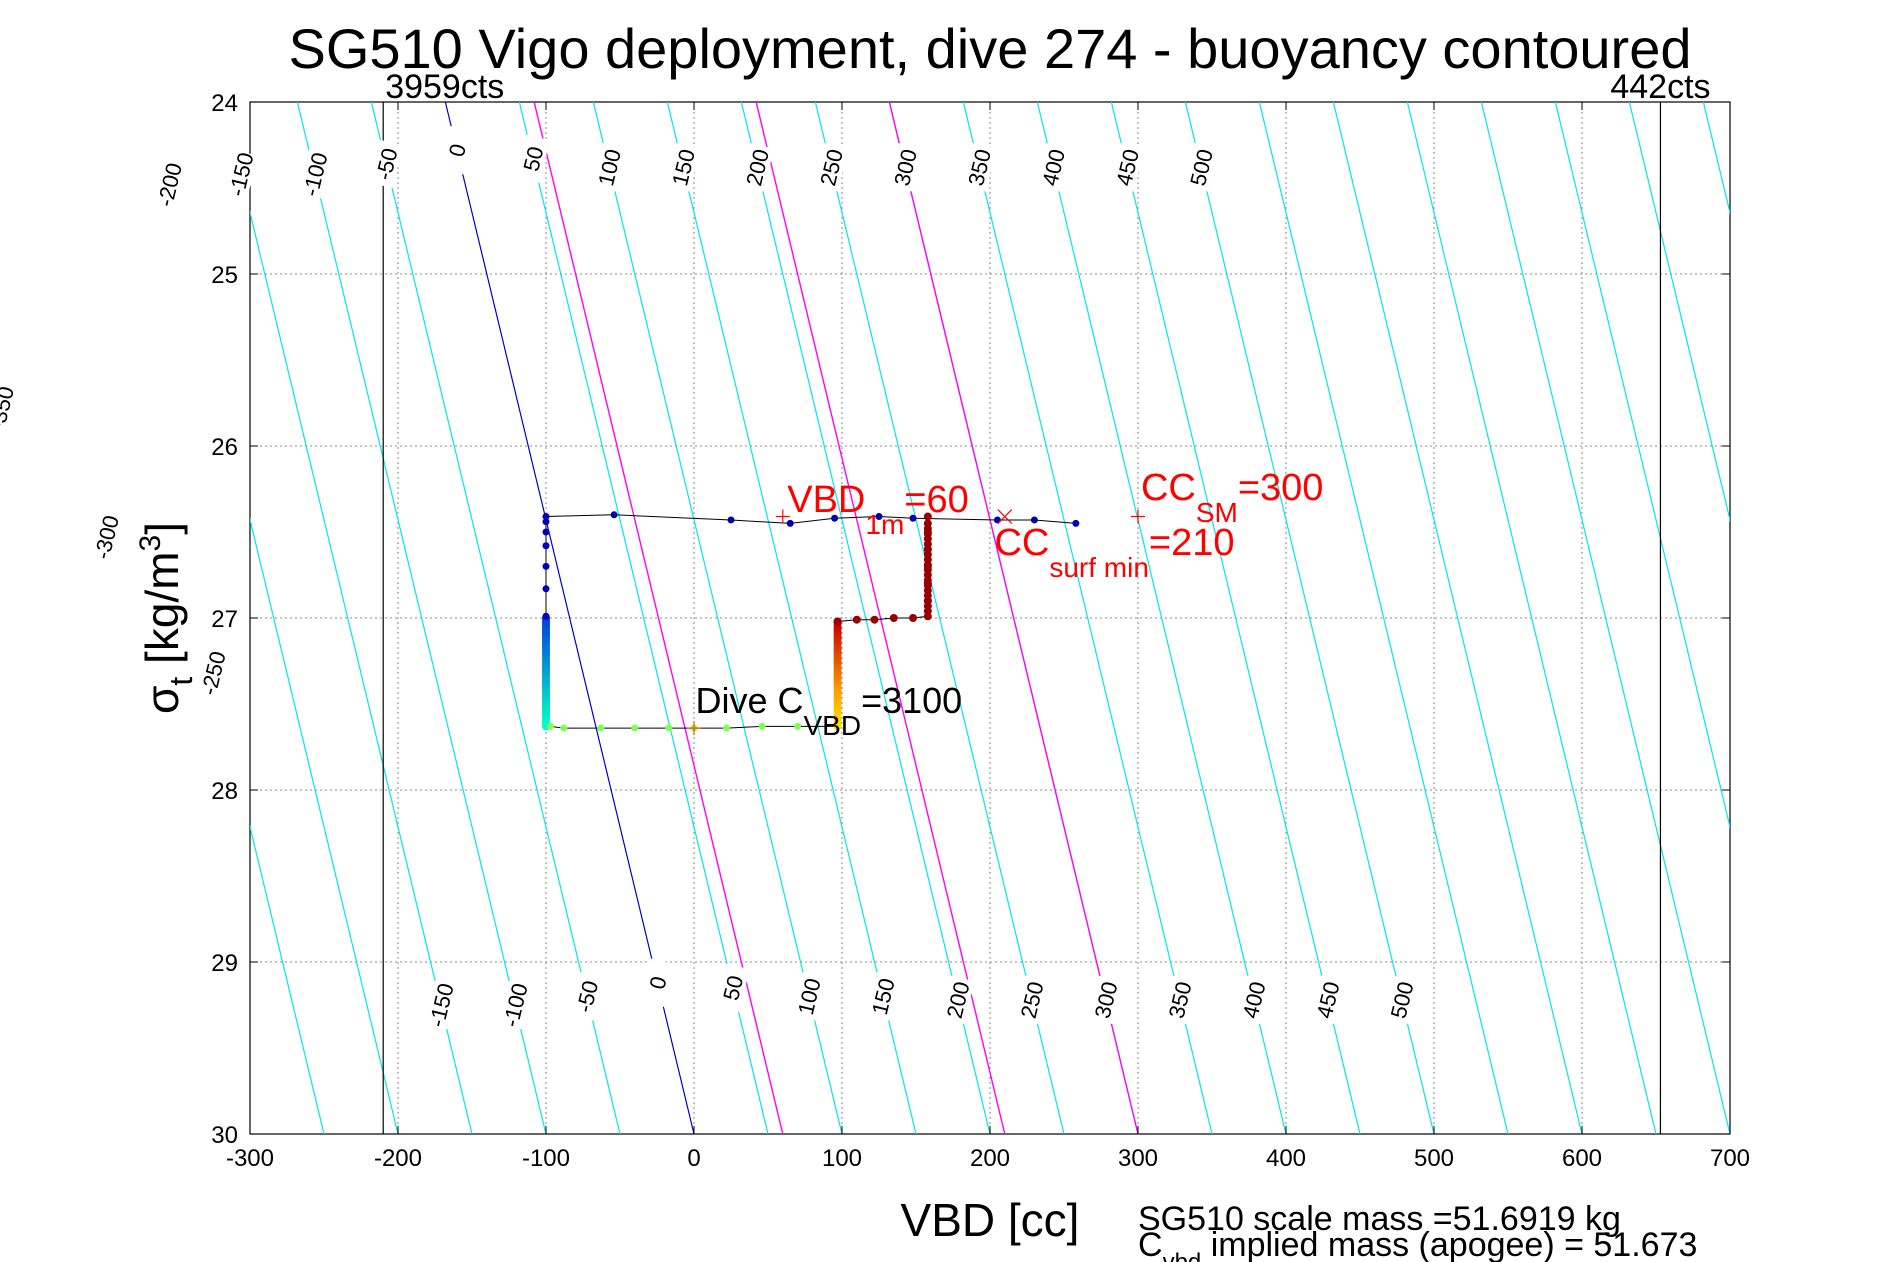 The width and height of the screenshot is (1891, 1262). Describe the element at coordinates (1449, 1244) in the screenshot. I see `implied-mass-text: implied mass (apogee) = 51.673` at that location.